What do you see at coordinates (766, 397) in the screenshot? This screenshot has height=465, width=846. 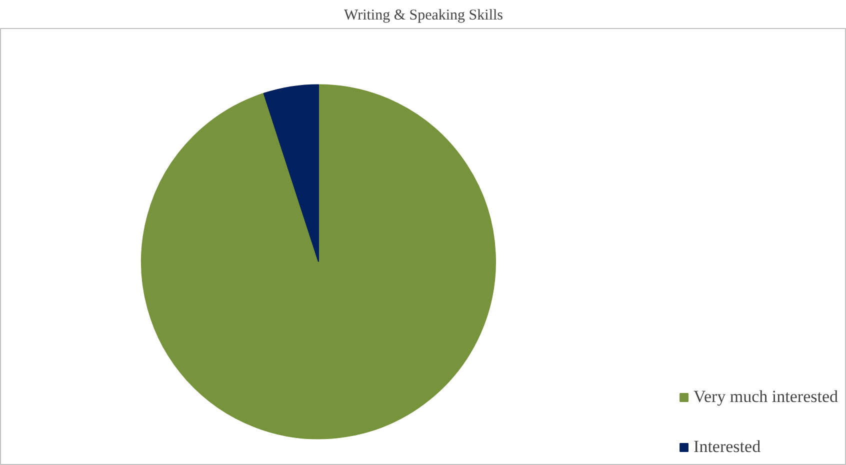 I see `legend-label: Very much interested` at bounding box center [766, 397].